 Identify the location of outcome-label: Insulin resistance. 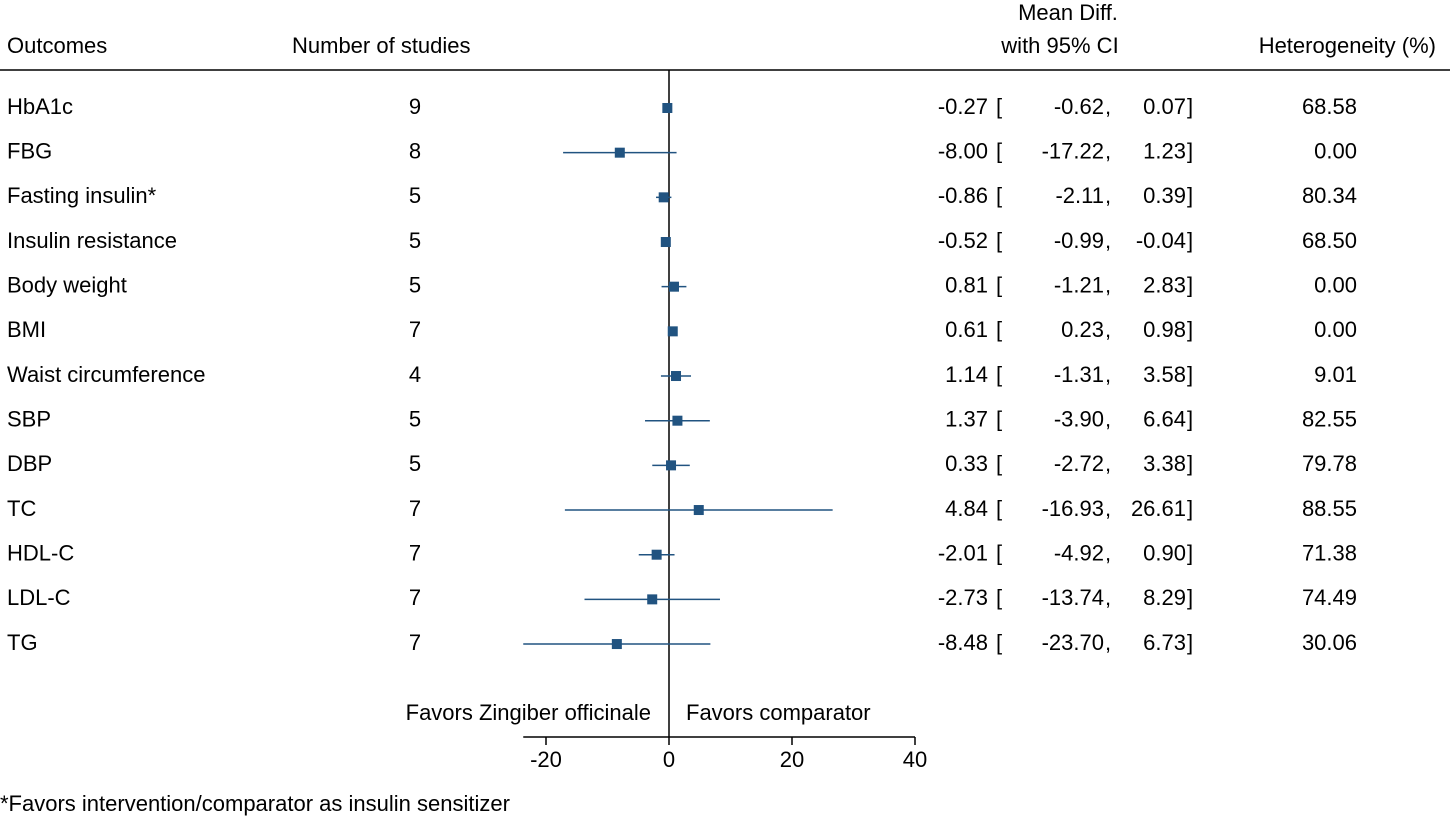
(92, 240).